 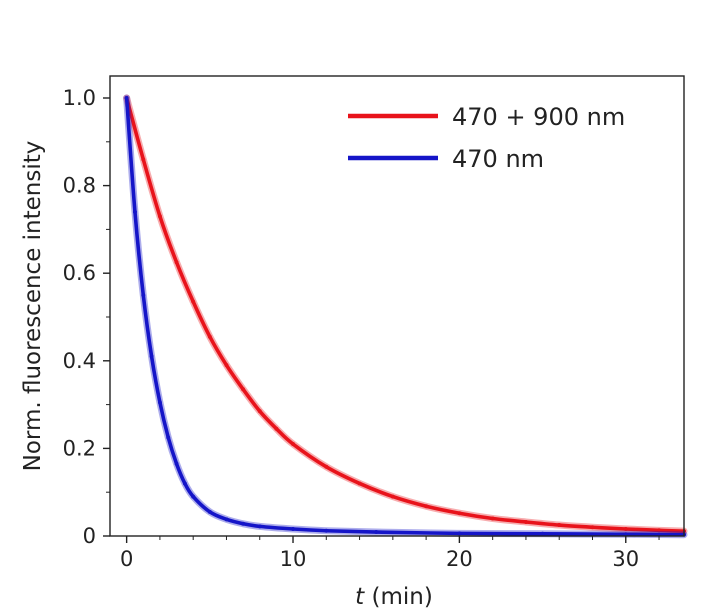 What do you see at coordinates (625, 559) in the screenshot?
I see `x-tick-label: 30` at bounding box center [625, 559].